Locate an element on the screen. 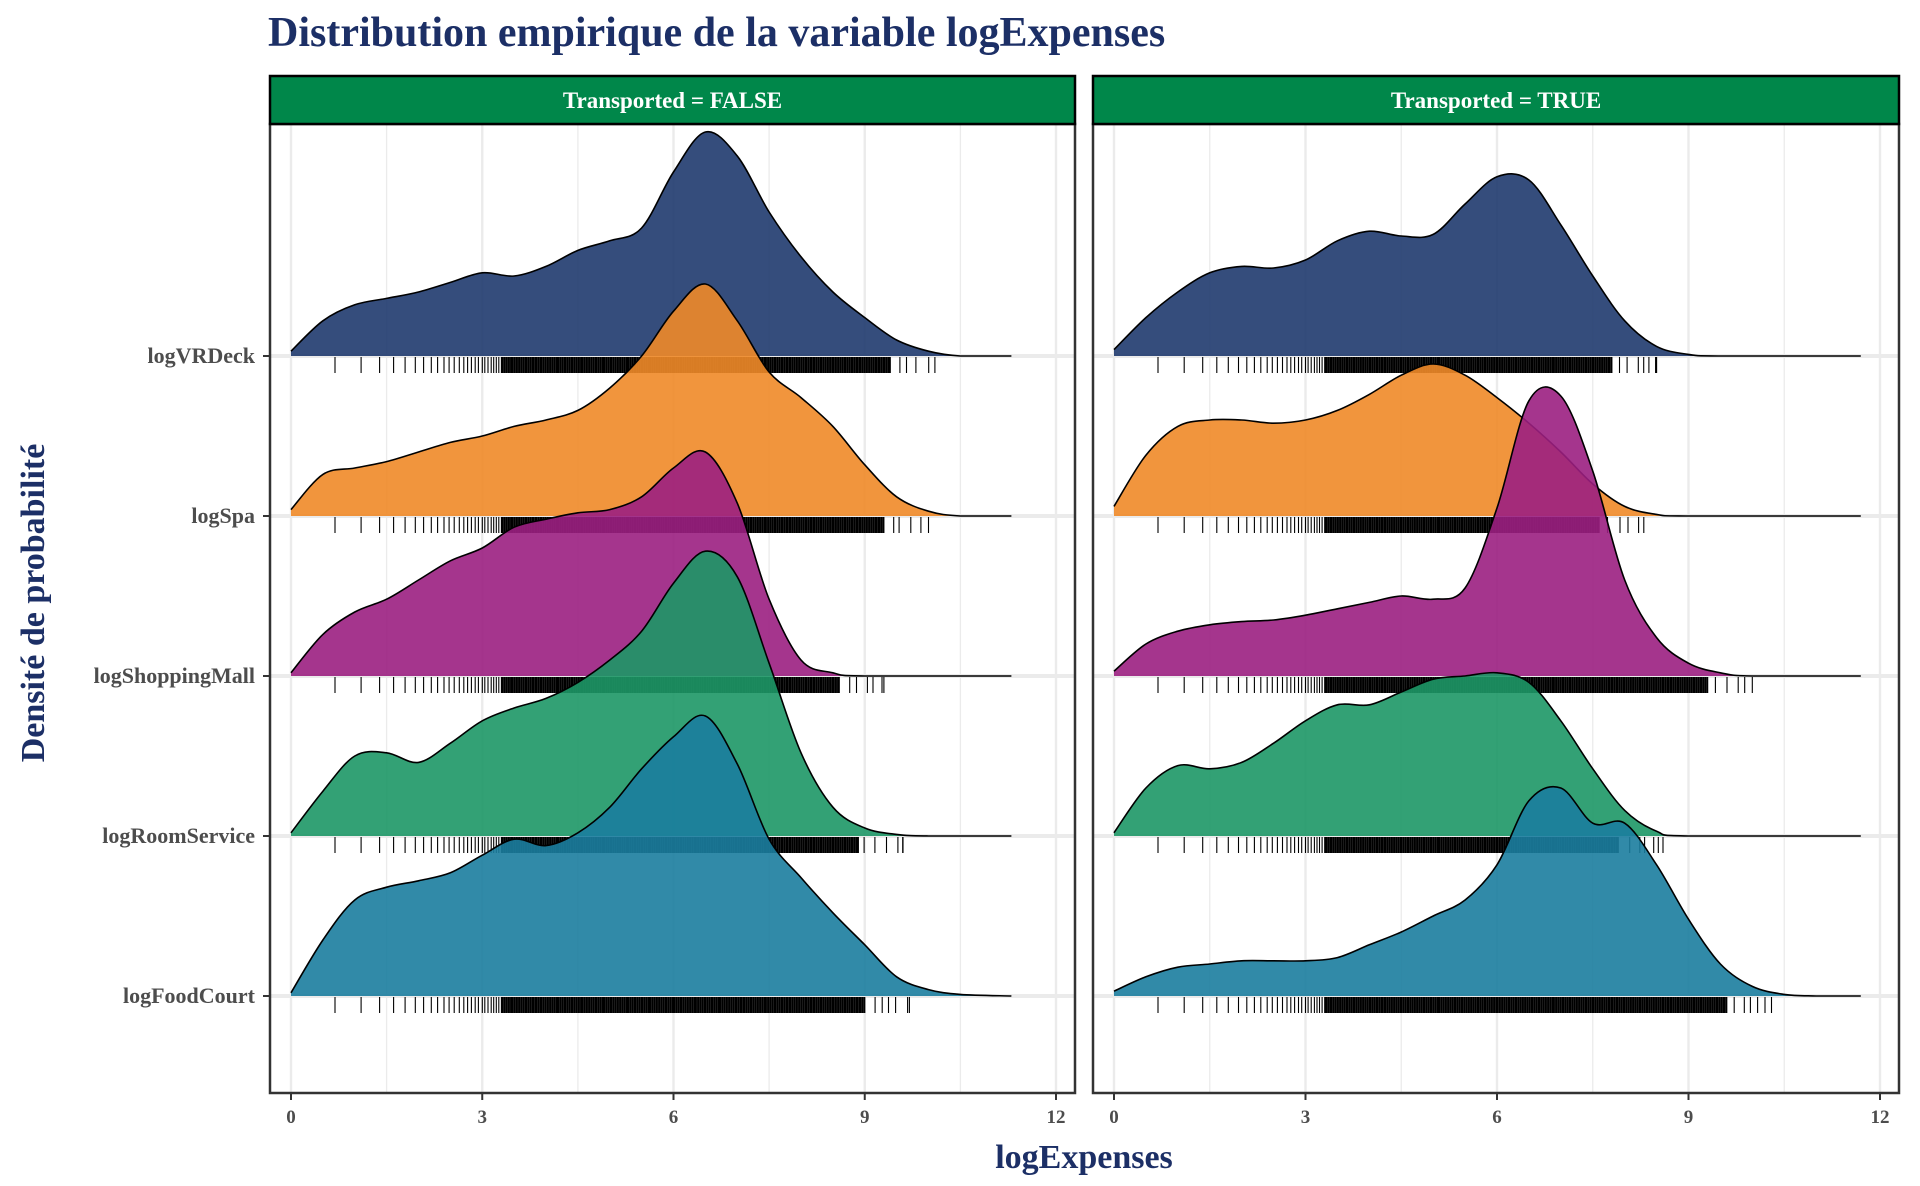  facet-strip-label: Transported = FALSE is located at coordinates (672, 100).